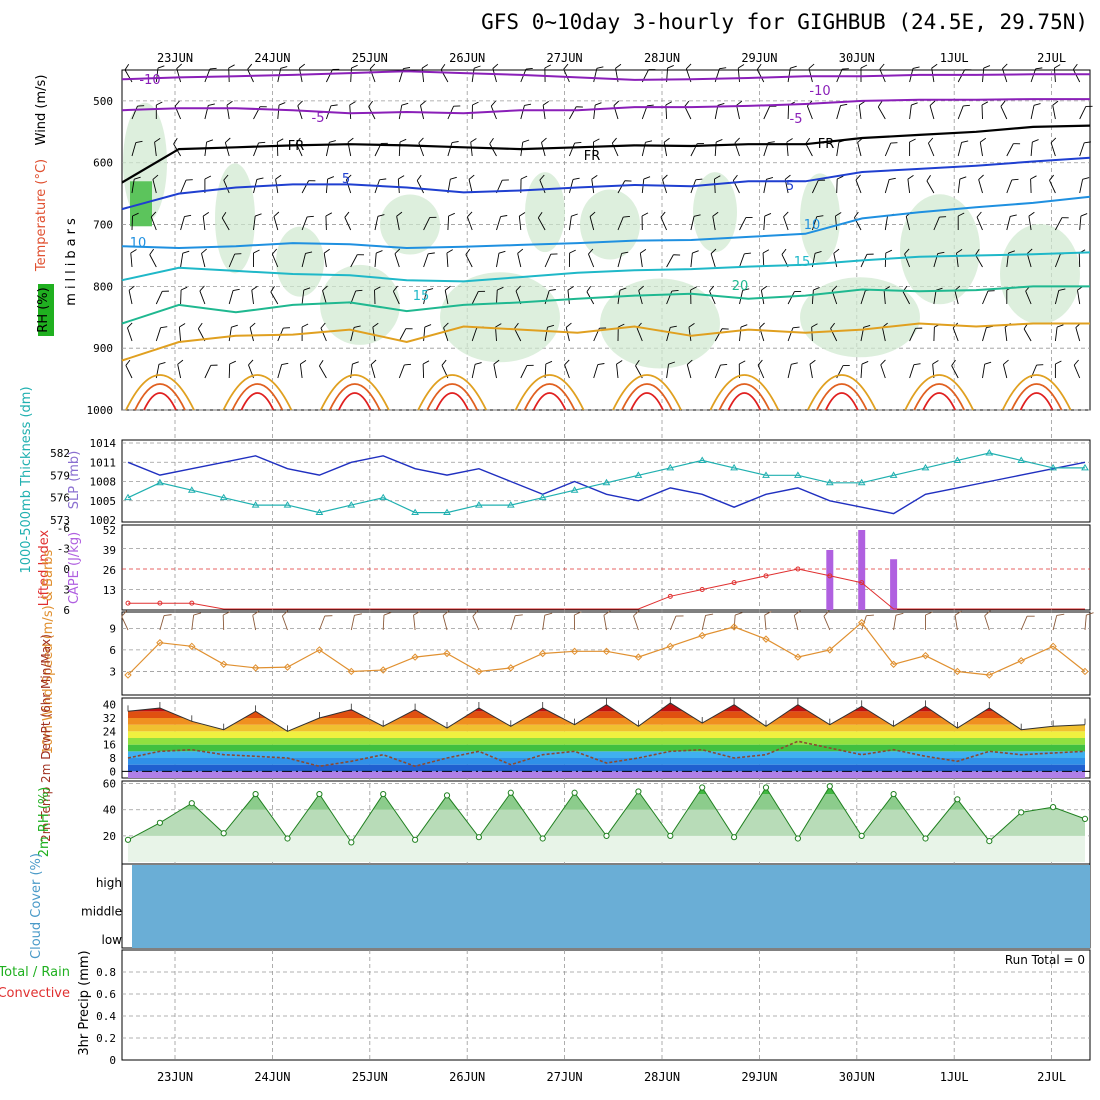 Image resolution: width=1100 pixels, height=1100 pixels. I want to click on wind-barb-10m, so click(898, 621).